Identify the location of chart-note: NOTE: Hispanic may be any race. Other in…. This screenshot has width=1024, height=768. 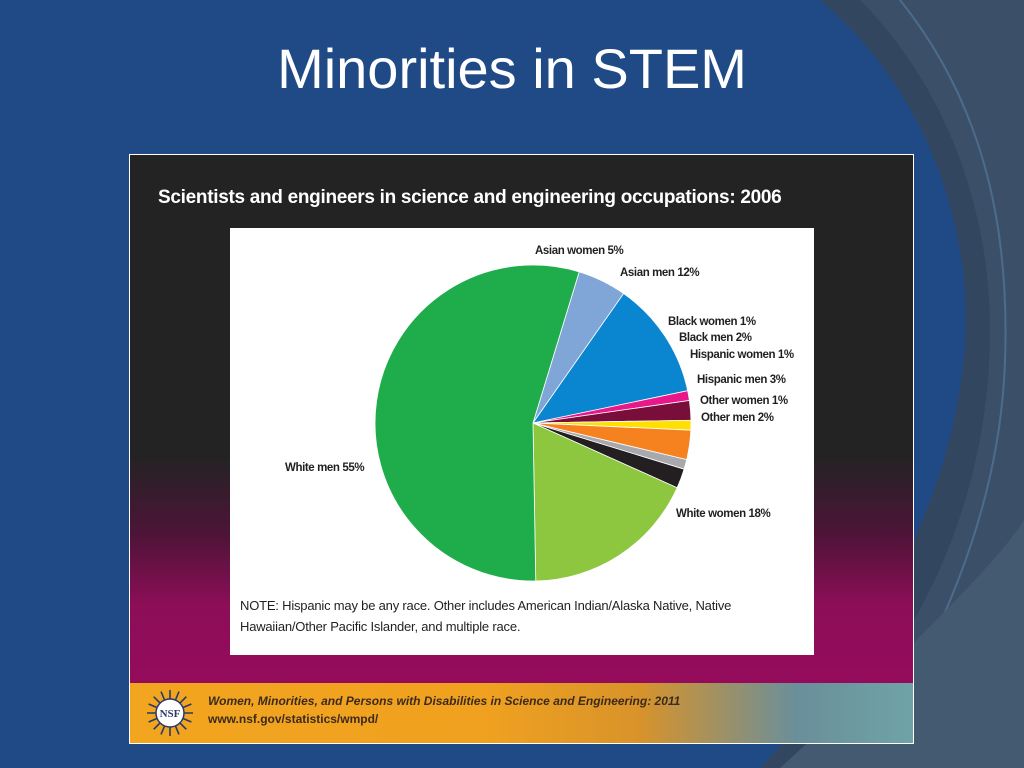
(486, 616).